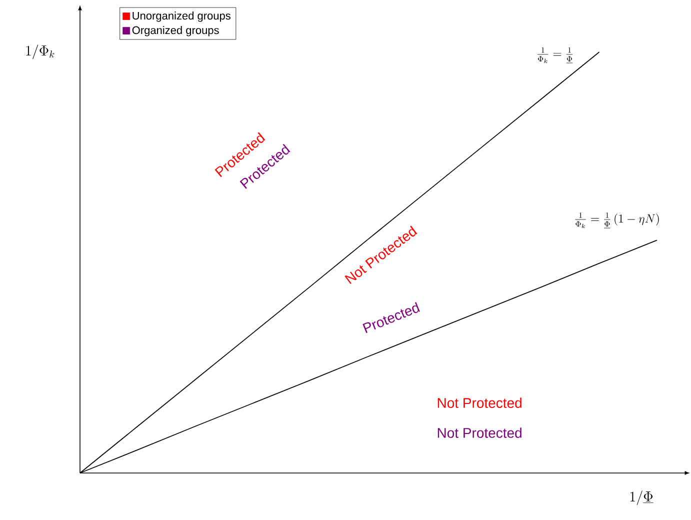  Describe the element at coordinates (181, 17) in the screenshot. I see `legend-label: Unorganized groups` at that location.